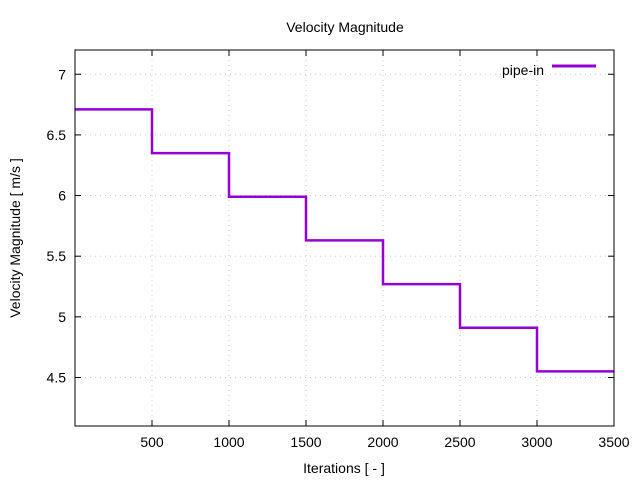 Image resolution: width=640 pixels, height=480 pixels. I want to click on y-tick-label: 4.5, so click(57, 377).